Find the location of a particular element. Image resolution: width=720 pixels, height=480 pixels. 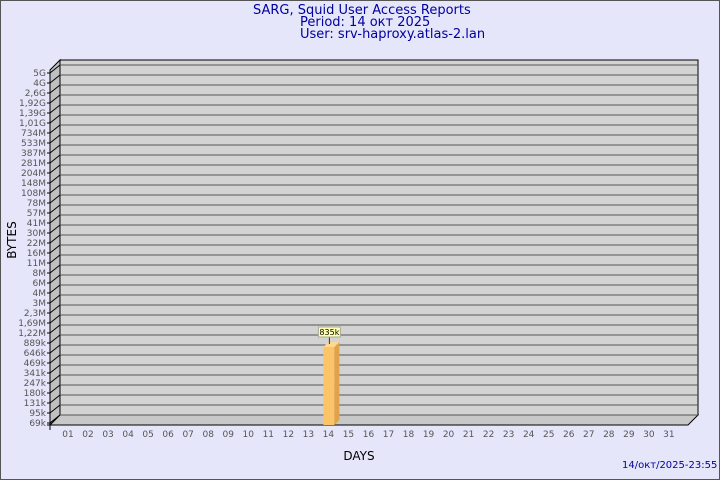

x-tick-label: 29 is located at coordinates (629, 435).